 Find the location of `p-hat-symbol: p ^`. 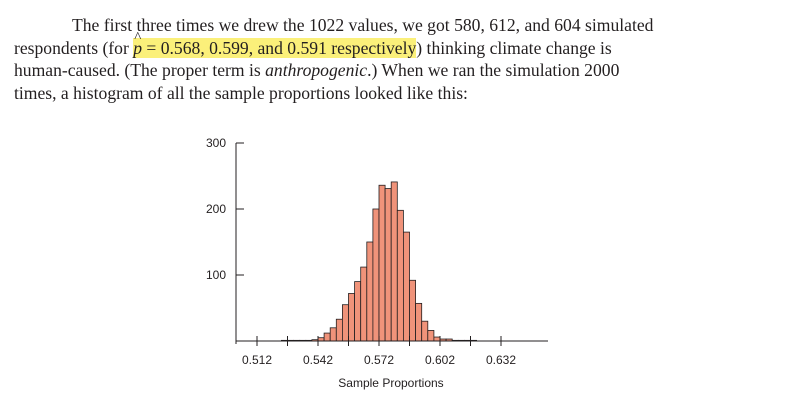

p-hat-symbol: p ^ is located at coordinates (138, 45).